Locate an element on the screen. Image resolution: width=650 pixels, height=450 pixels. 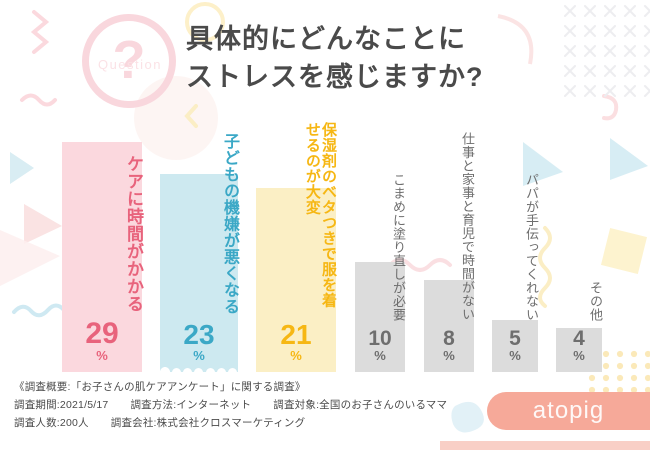
survey-sample-size: 調査人数:200人 is located at coordinates (51, 423).